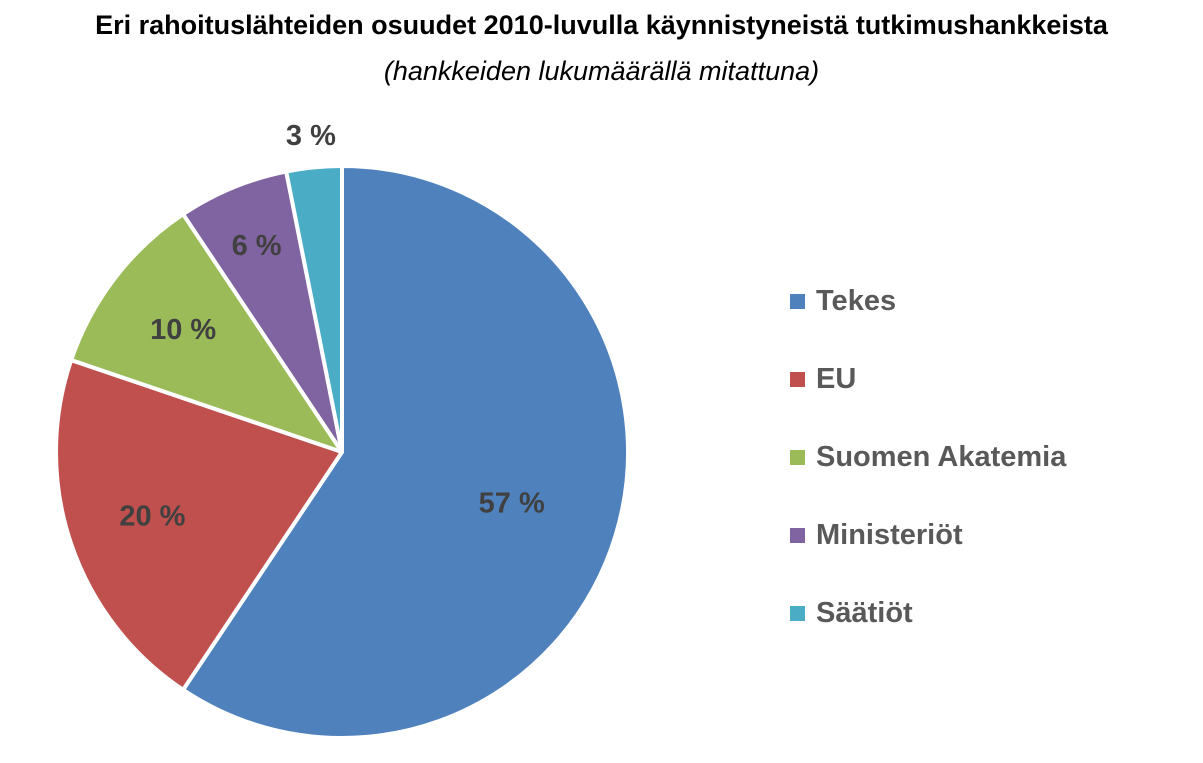 The height and width of the screenshot is (763, 1203). Describe the element at coordinates (836, 378) in the screenshot. I see `legend-label: EU` at that location.